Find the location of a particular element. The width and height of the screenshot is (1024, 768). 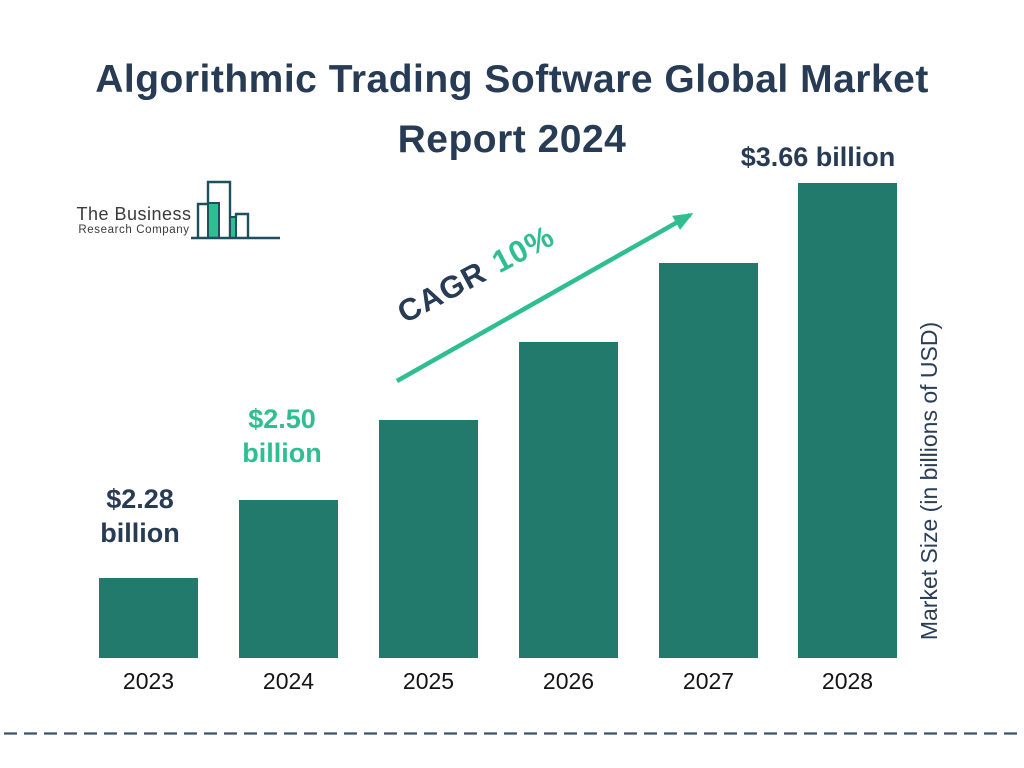

bar-2025 is located at coordinates (428, 539).